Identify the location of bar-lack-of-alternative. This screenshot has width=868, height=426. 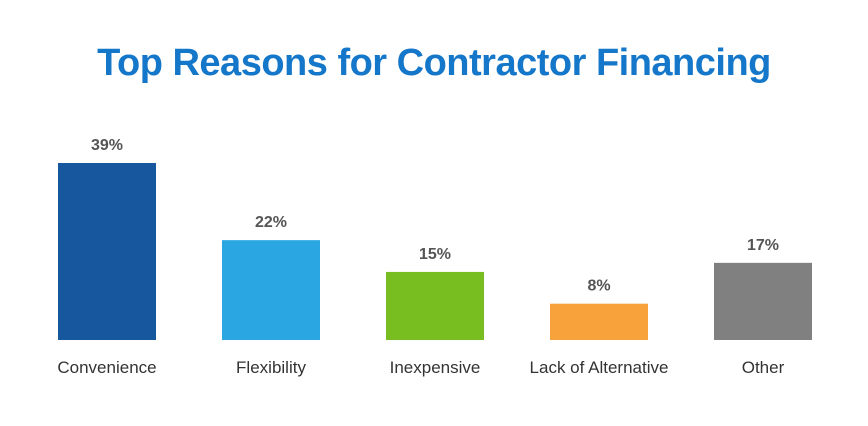
(599, 321).